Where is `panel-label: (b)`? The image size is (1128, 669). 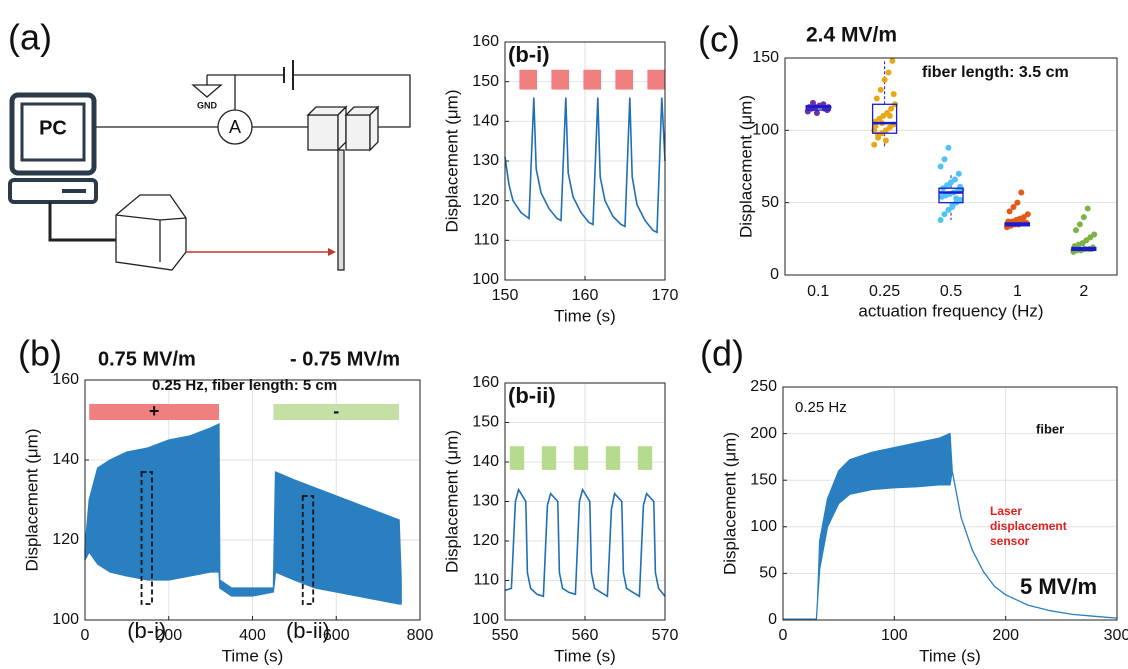 panel-label: (b) is located at coordinates (40, 353).